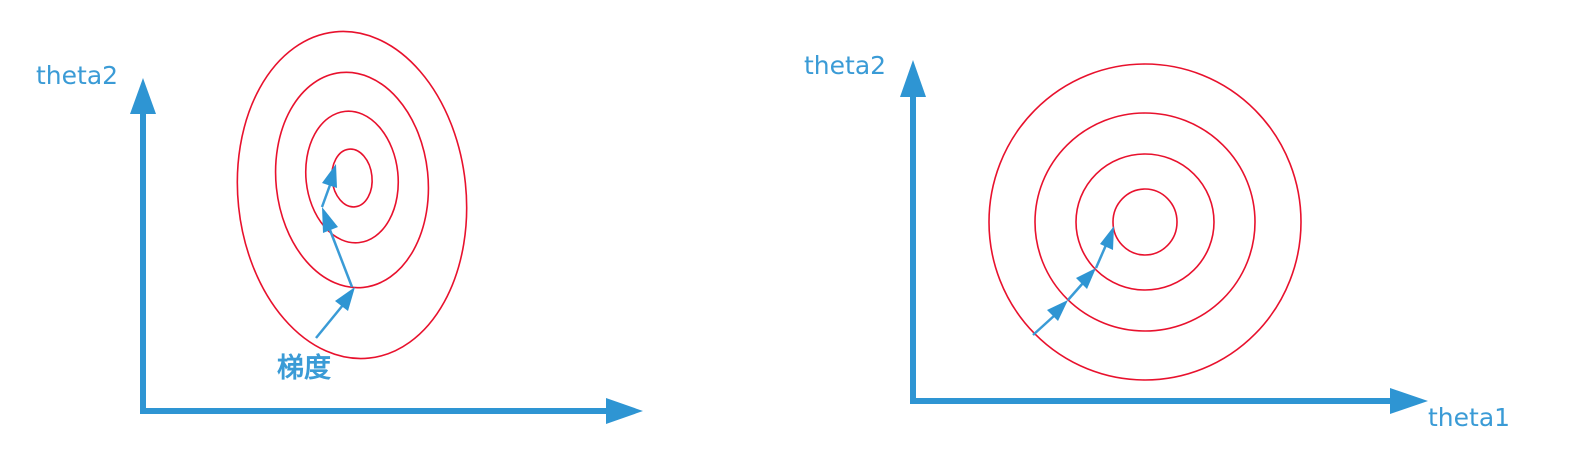 The height and width of the screenshot is (471, 1569). What do you see at coordinates (1409, 401) in the screenshot?
I see `right-x-axis-arrowhead` at bounding box center [1409, 401].